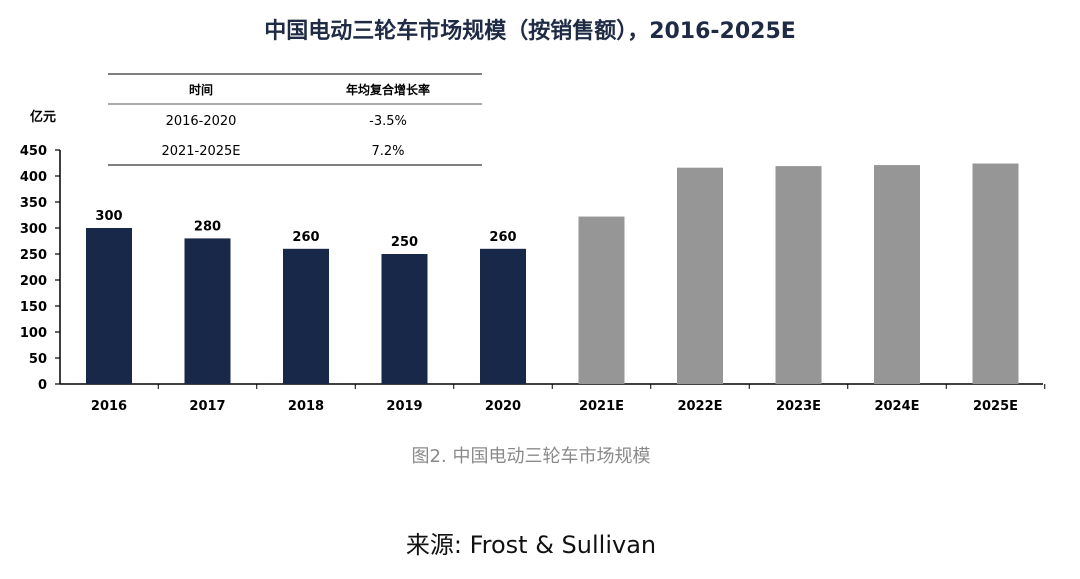  I want to click on data-label-2017: 280, so click(207, 226).